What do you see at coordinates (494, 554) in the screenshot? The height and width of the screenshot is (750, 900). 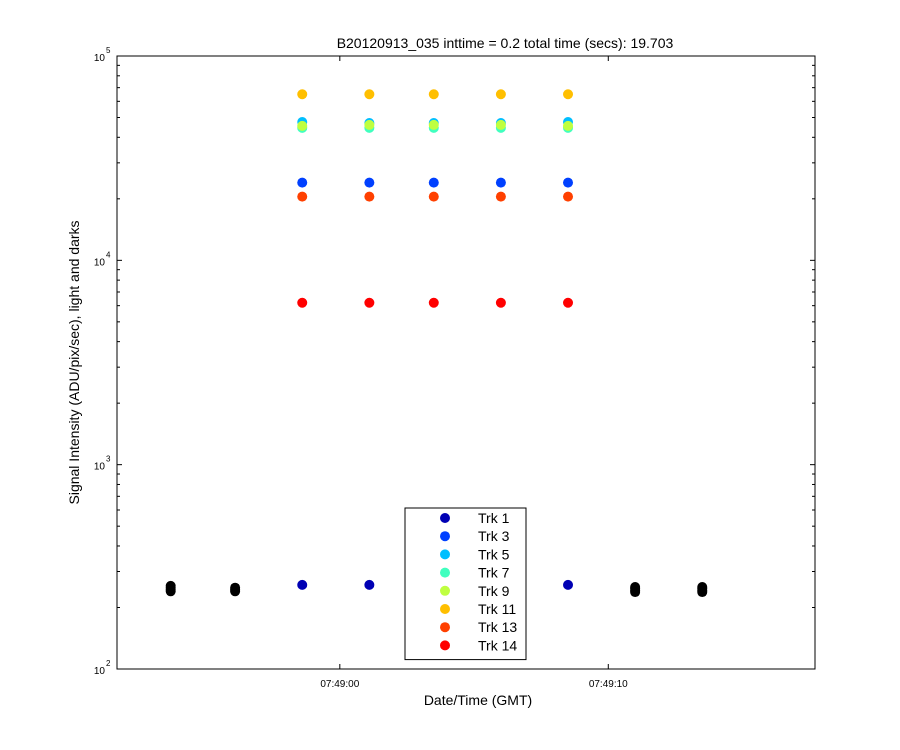 I see `legend-label: Trk 5` at bounding box center [494, 554].